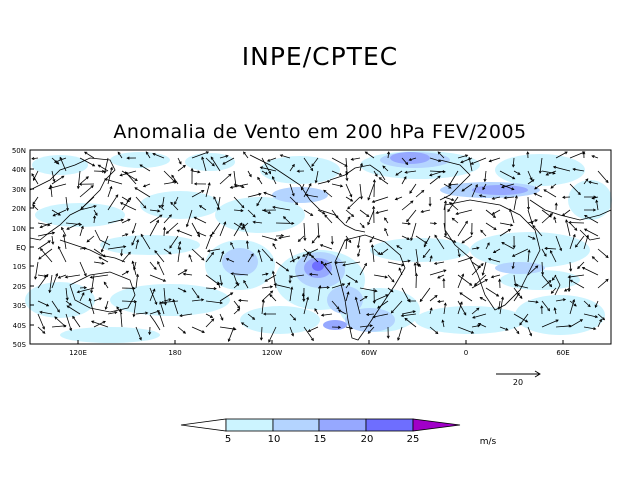 The image size is (640, 494). Describe the element at coordinates (272, 353) in the screenshot. I see `lon-label-120w: 120W` at that location.